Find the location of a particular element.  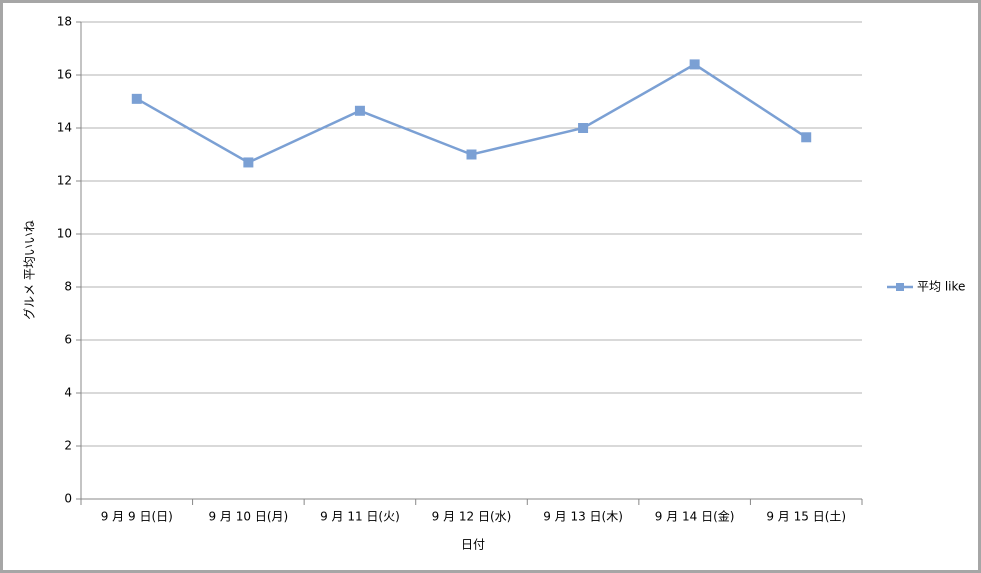

x-tick-label: 9 月 11 日(火) is located at coordinates (360, 517).